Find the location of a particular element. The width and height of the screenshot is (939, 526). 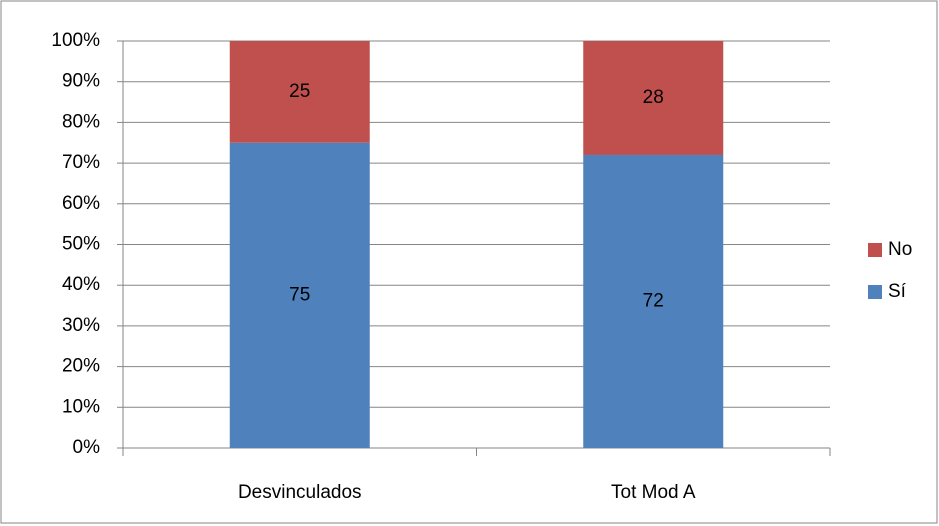

data-label: 75 is located at coordinates (299, 294).